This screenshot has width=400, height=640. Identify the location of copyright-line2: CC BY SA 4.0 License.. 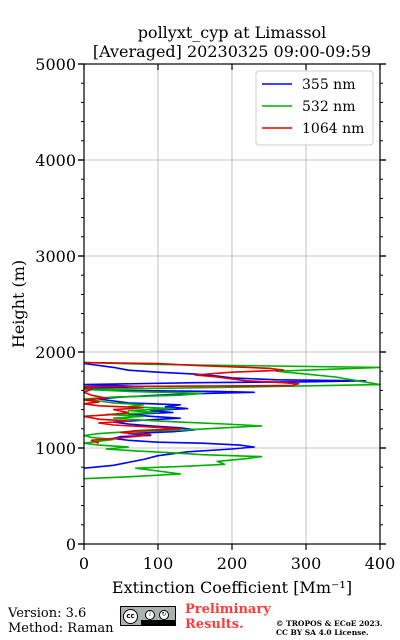
(322, 632).